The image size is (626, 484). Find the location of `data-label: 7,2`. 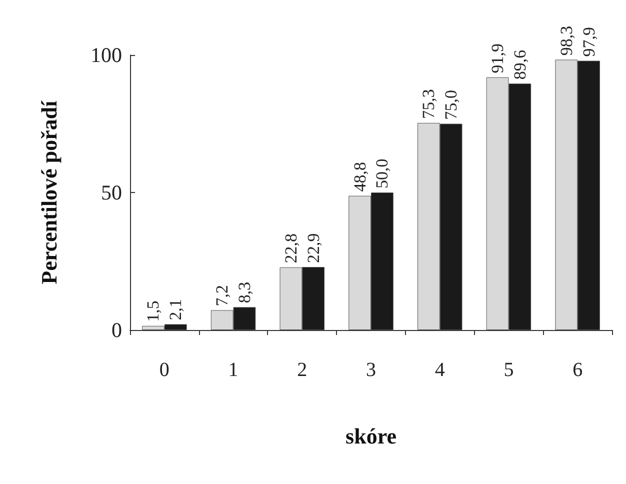

data-label: 7,2 is located at coordinates (222, 295).